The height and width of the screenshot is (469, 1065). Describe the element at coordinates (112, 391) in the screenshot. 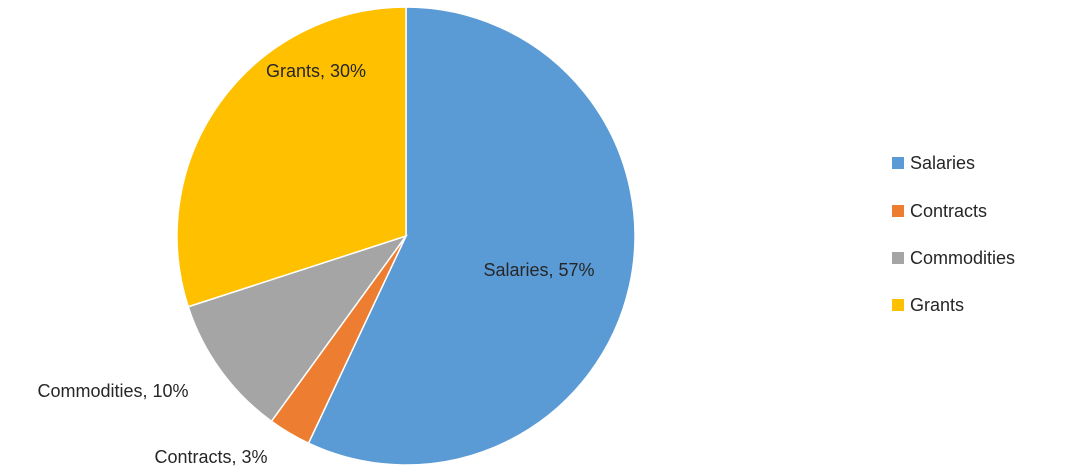

I see `data-label-commodities: Commodities, 10%` at that location.